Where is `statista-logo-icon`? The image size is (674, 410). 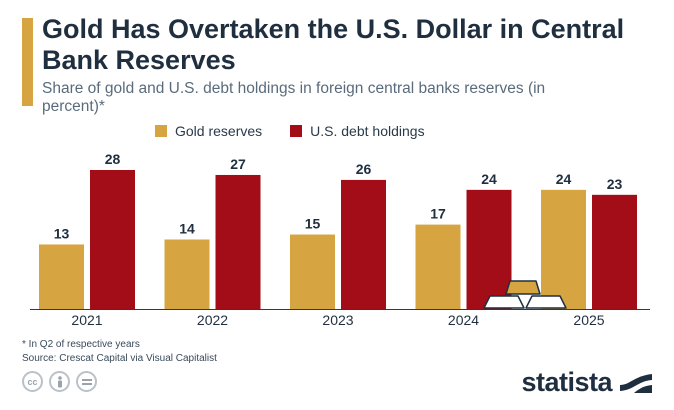 statista-logo-icon is located at coordinates (636, 383).